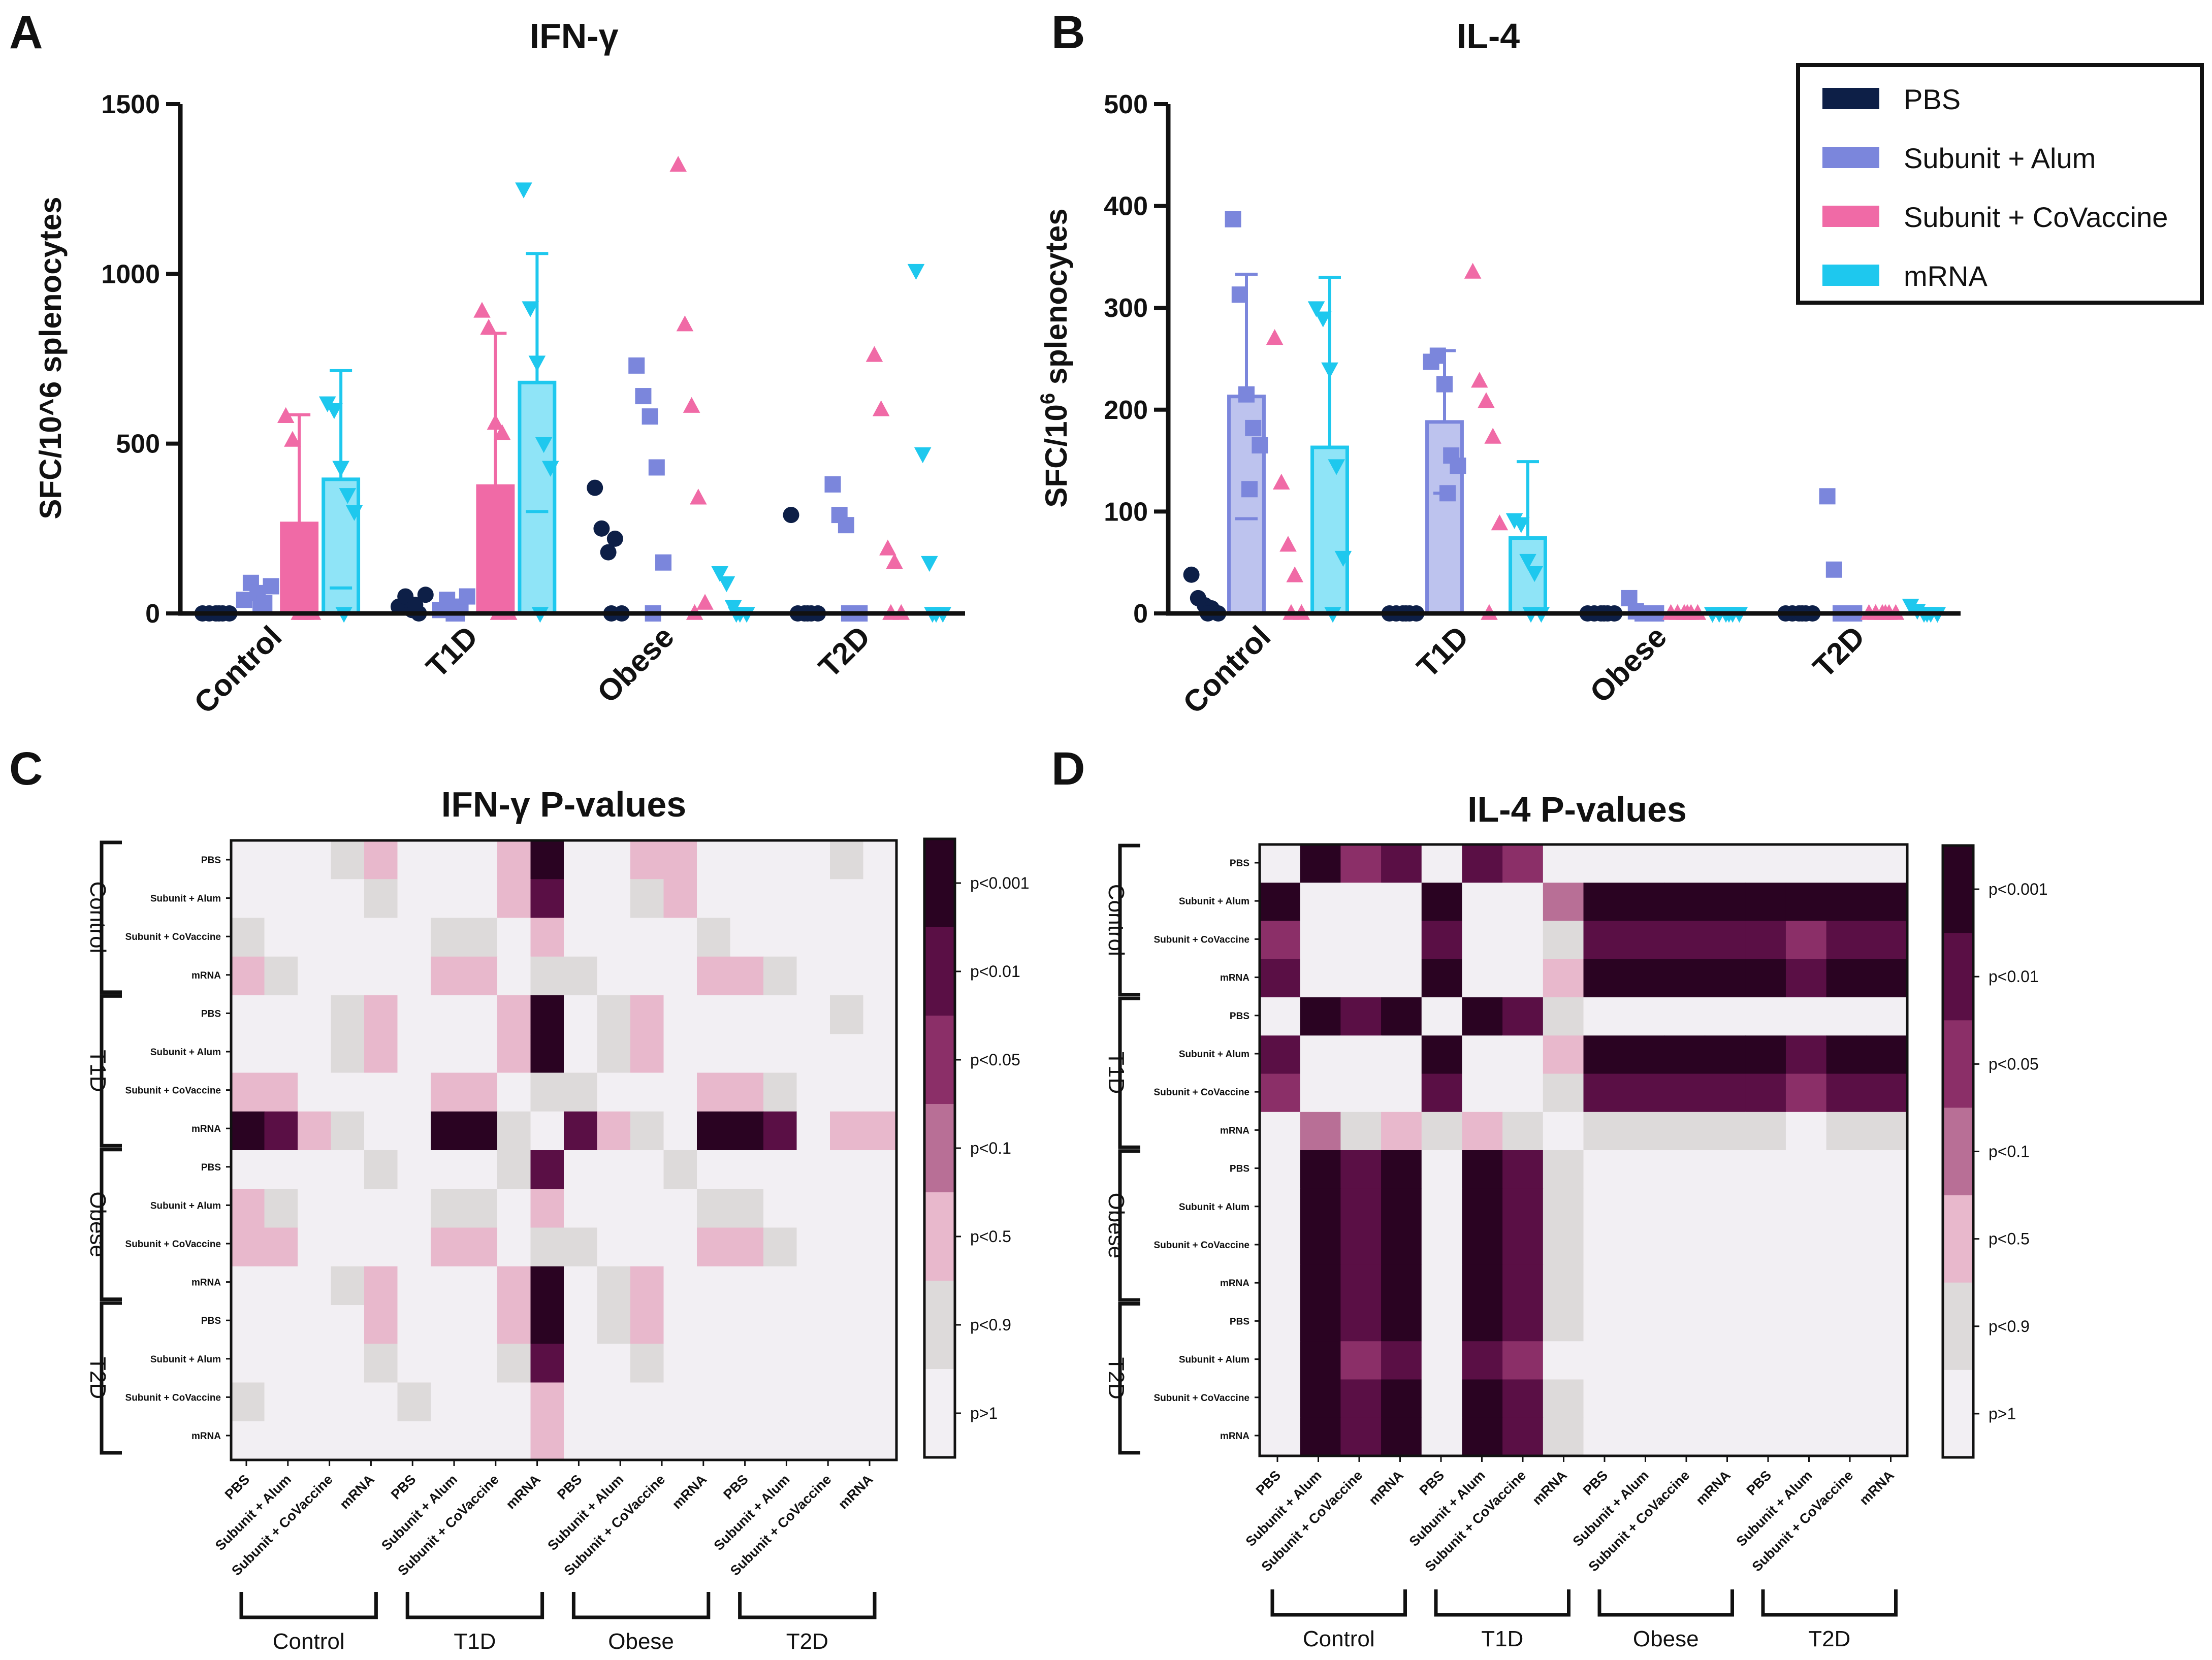 Image resolution: width=2212 pixels, height=1660 pixels. I want to click on row-group-label: T1D, so click(97, 1071).